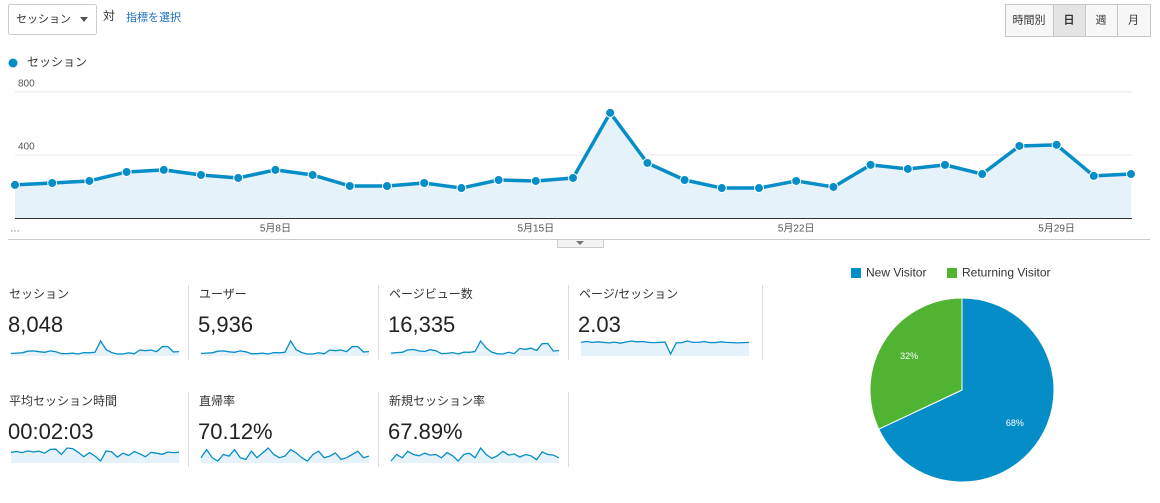 The width and height of the screenshot is (1160, 503). I want to click on select-metric-link: 指標を選択, so click(153, 17).